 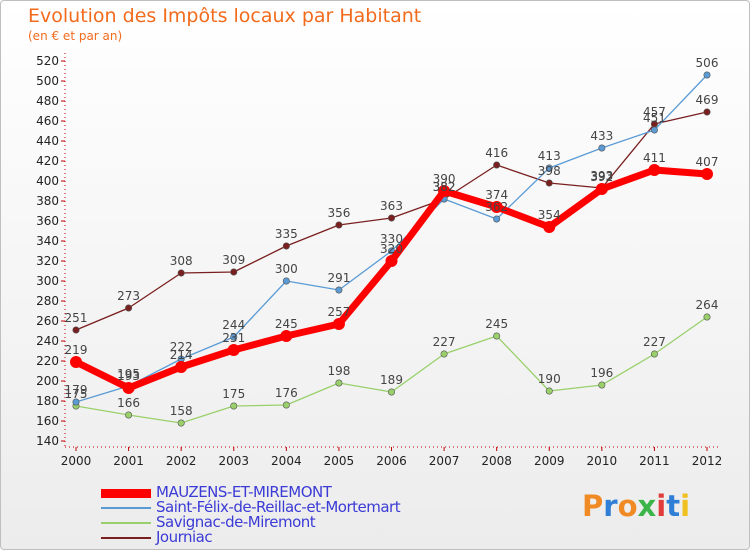 I want to click on data-label: 411, so click(x=654, y=158).